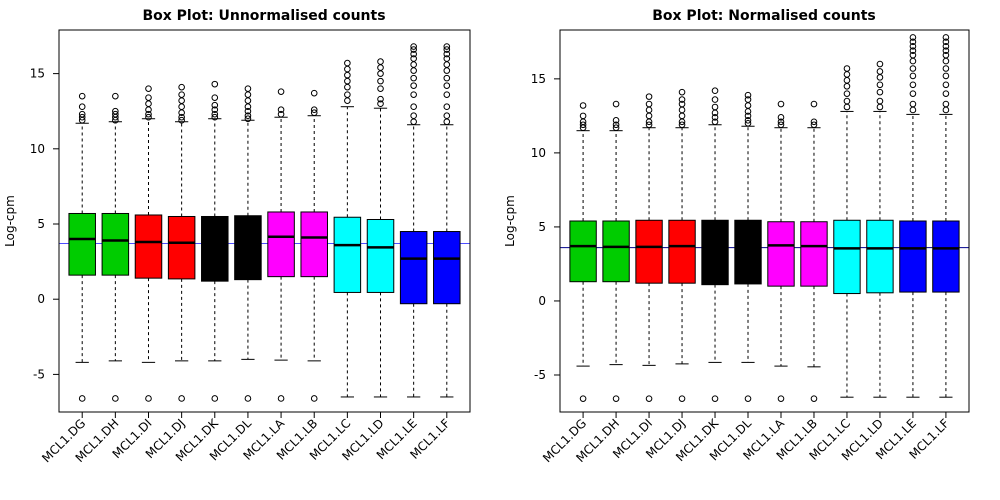 This screenshot has height=500, width=1000. I want to click on chart-title: Box Plot: Normalised counts, so click(764, 16).